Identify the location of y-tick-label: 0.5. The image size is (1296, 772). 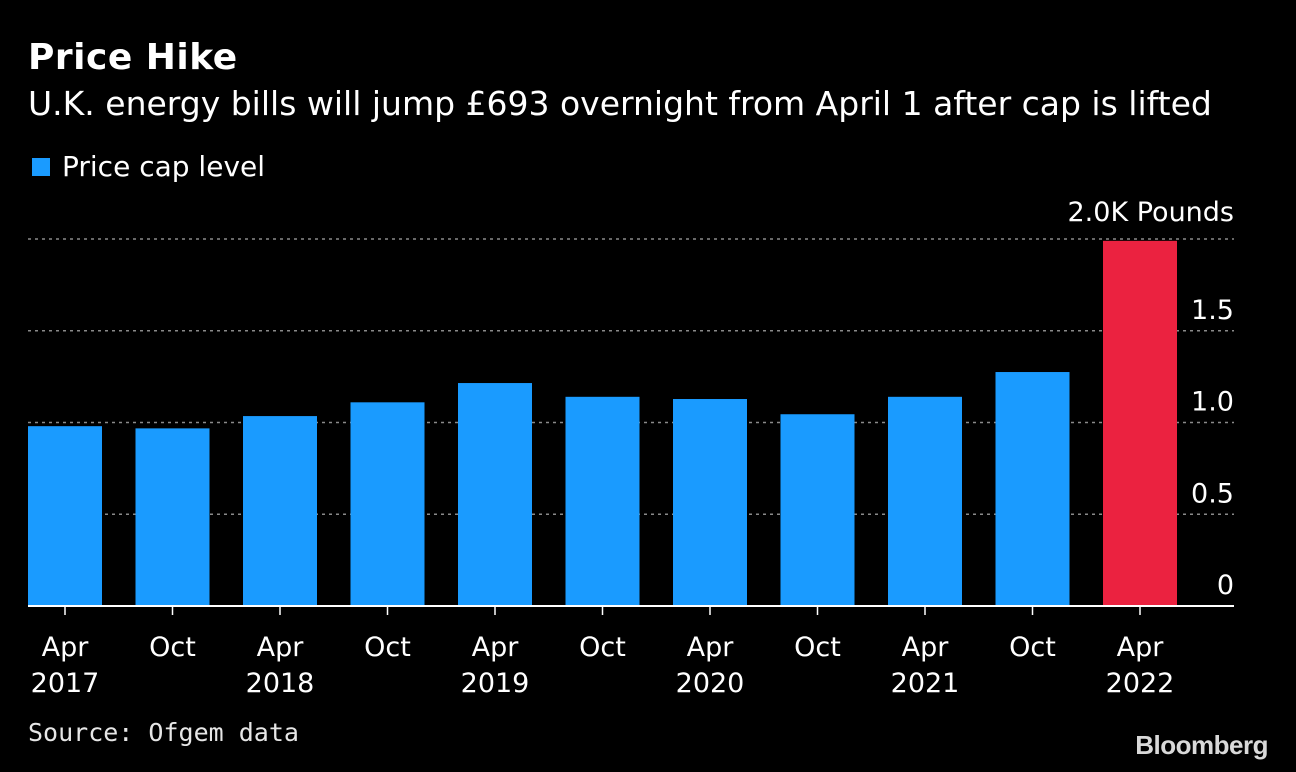
(1212, 493).